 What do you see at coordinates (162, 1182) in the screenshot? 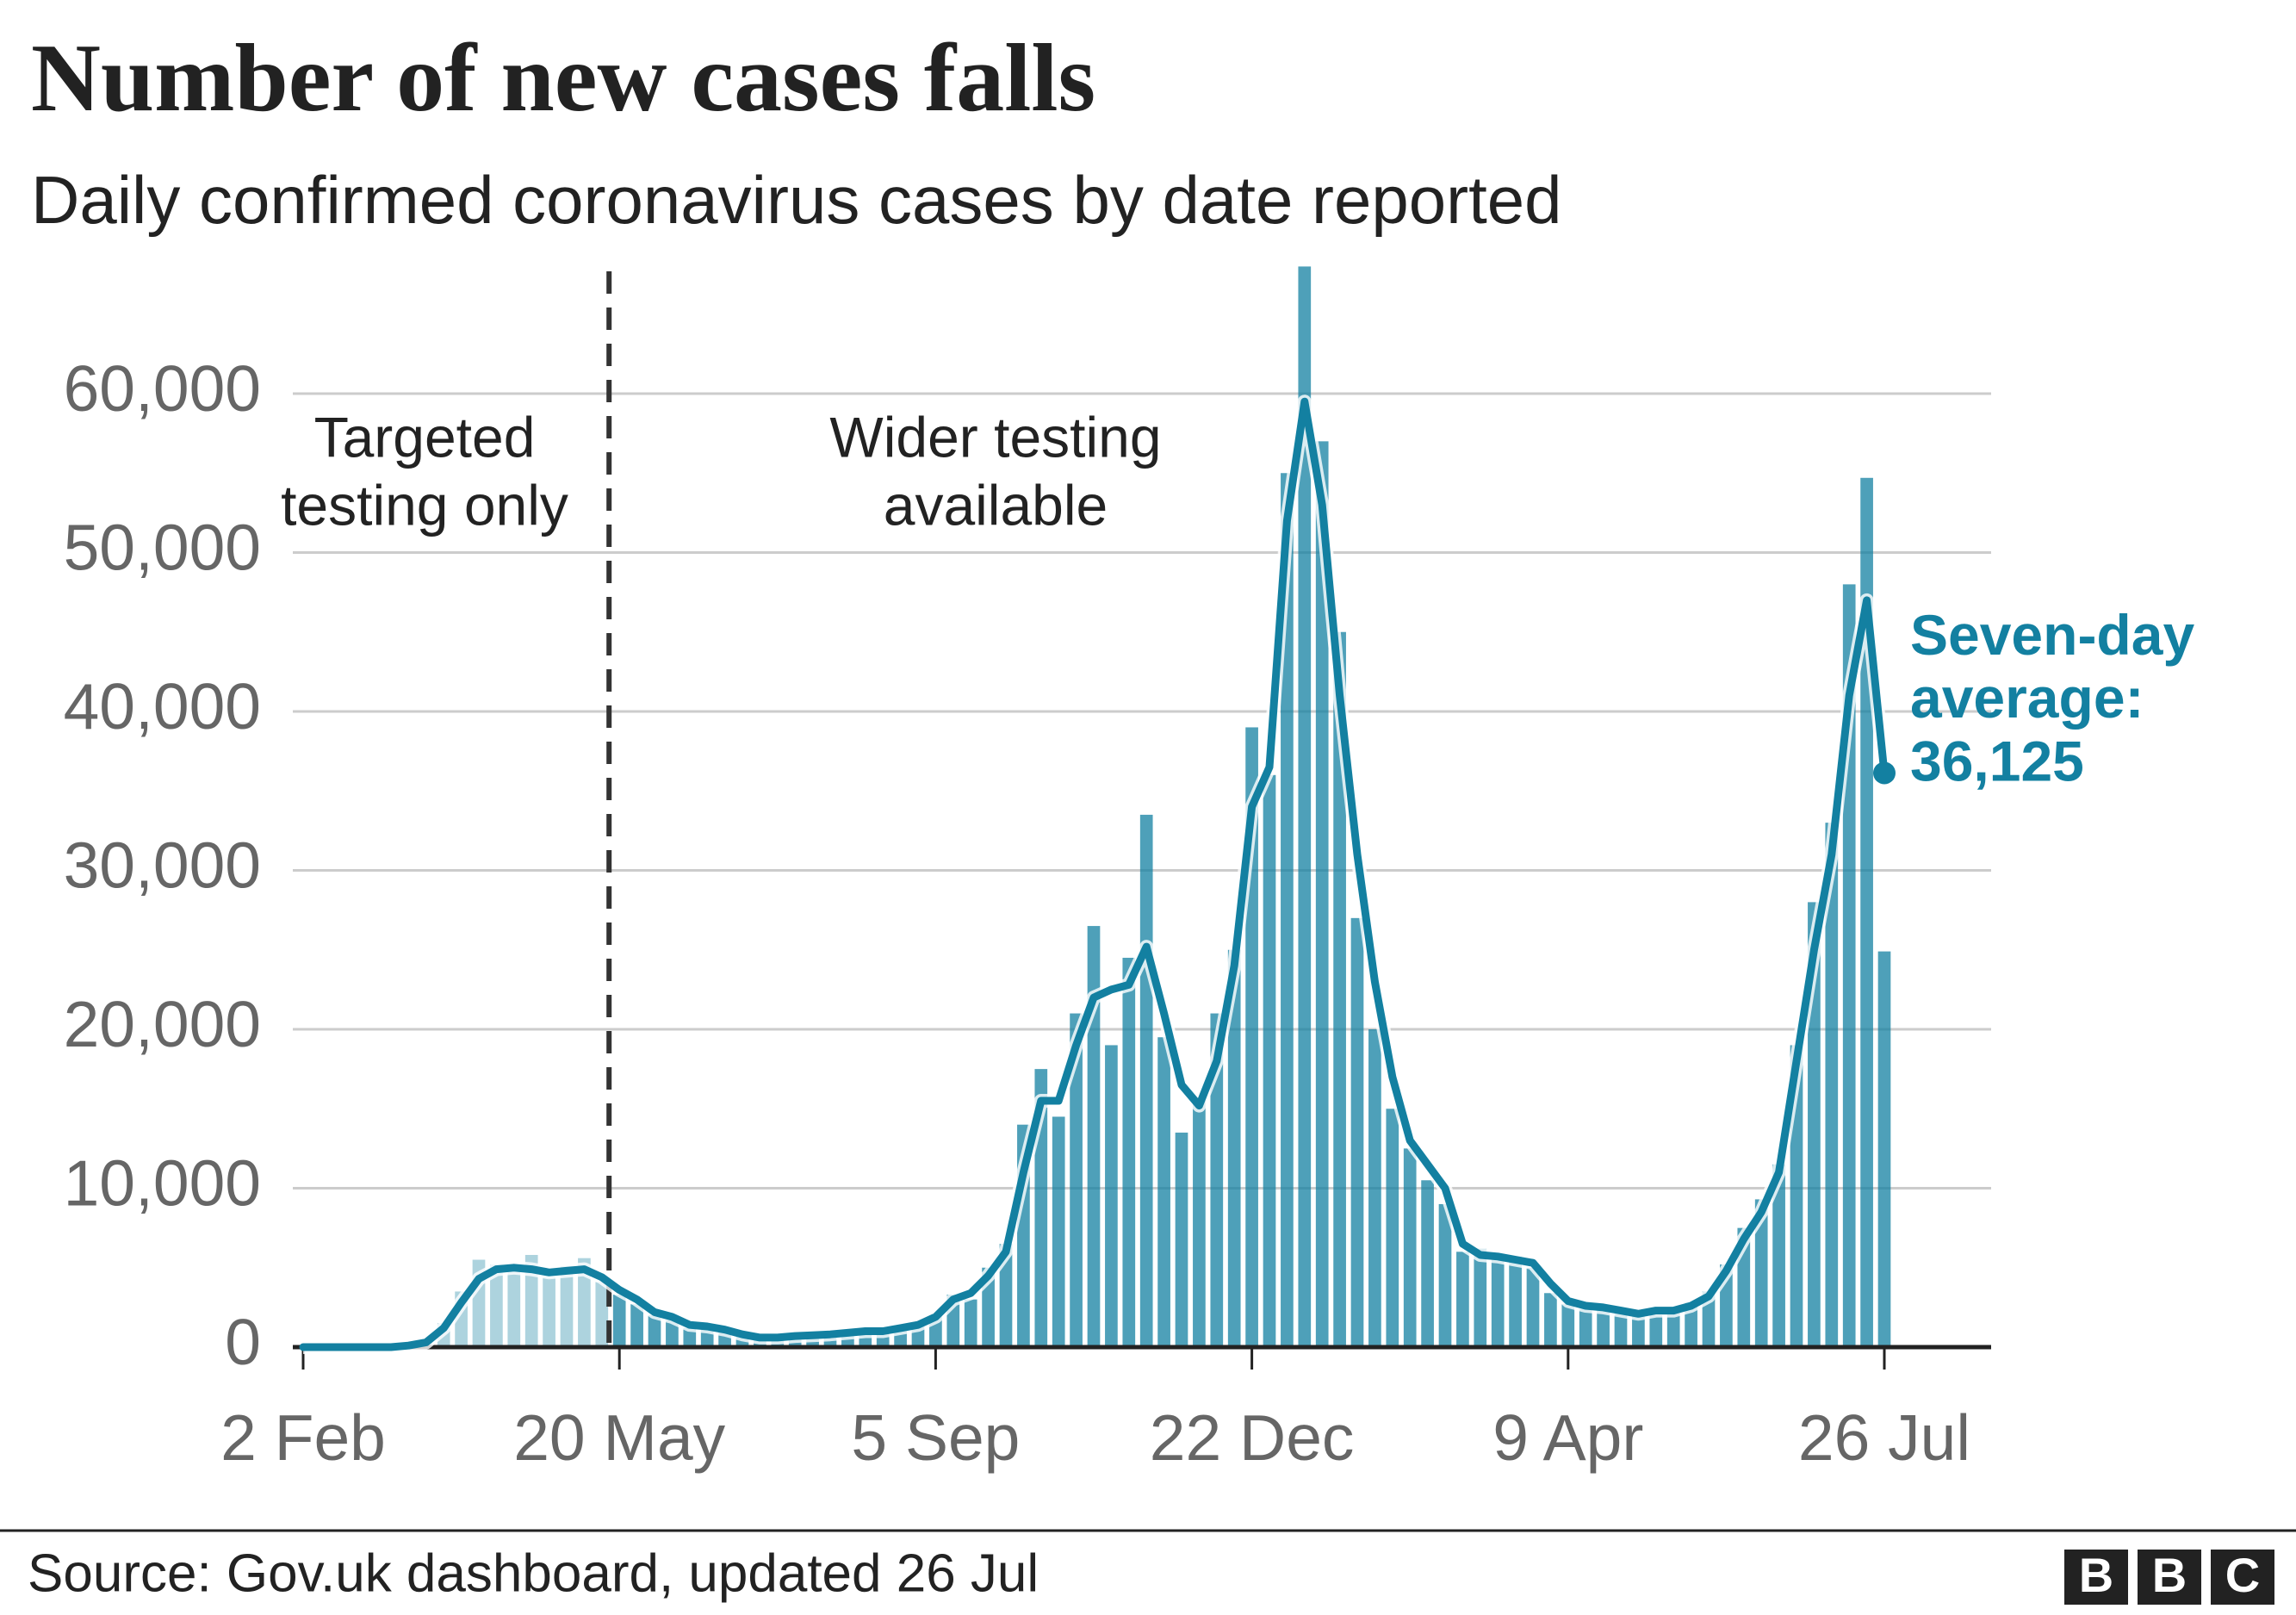
I see `y-tick-label: 10,000` at bounding box center [162, 1182].